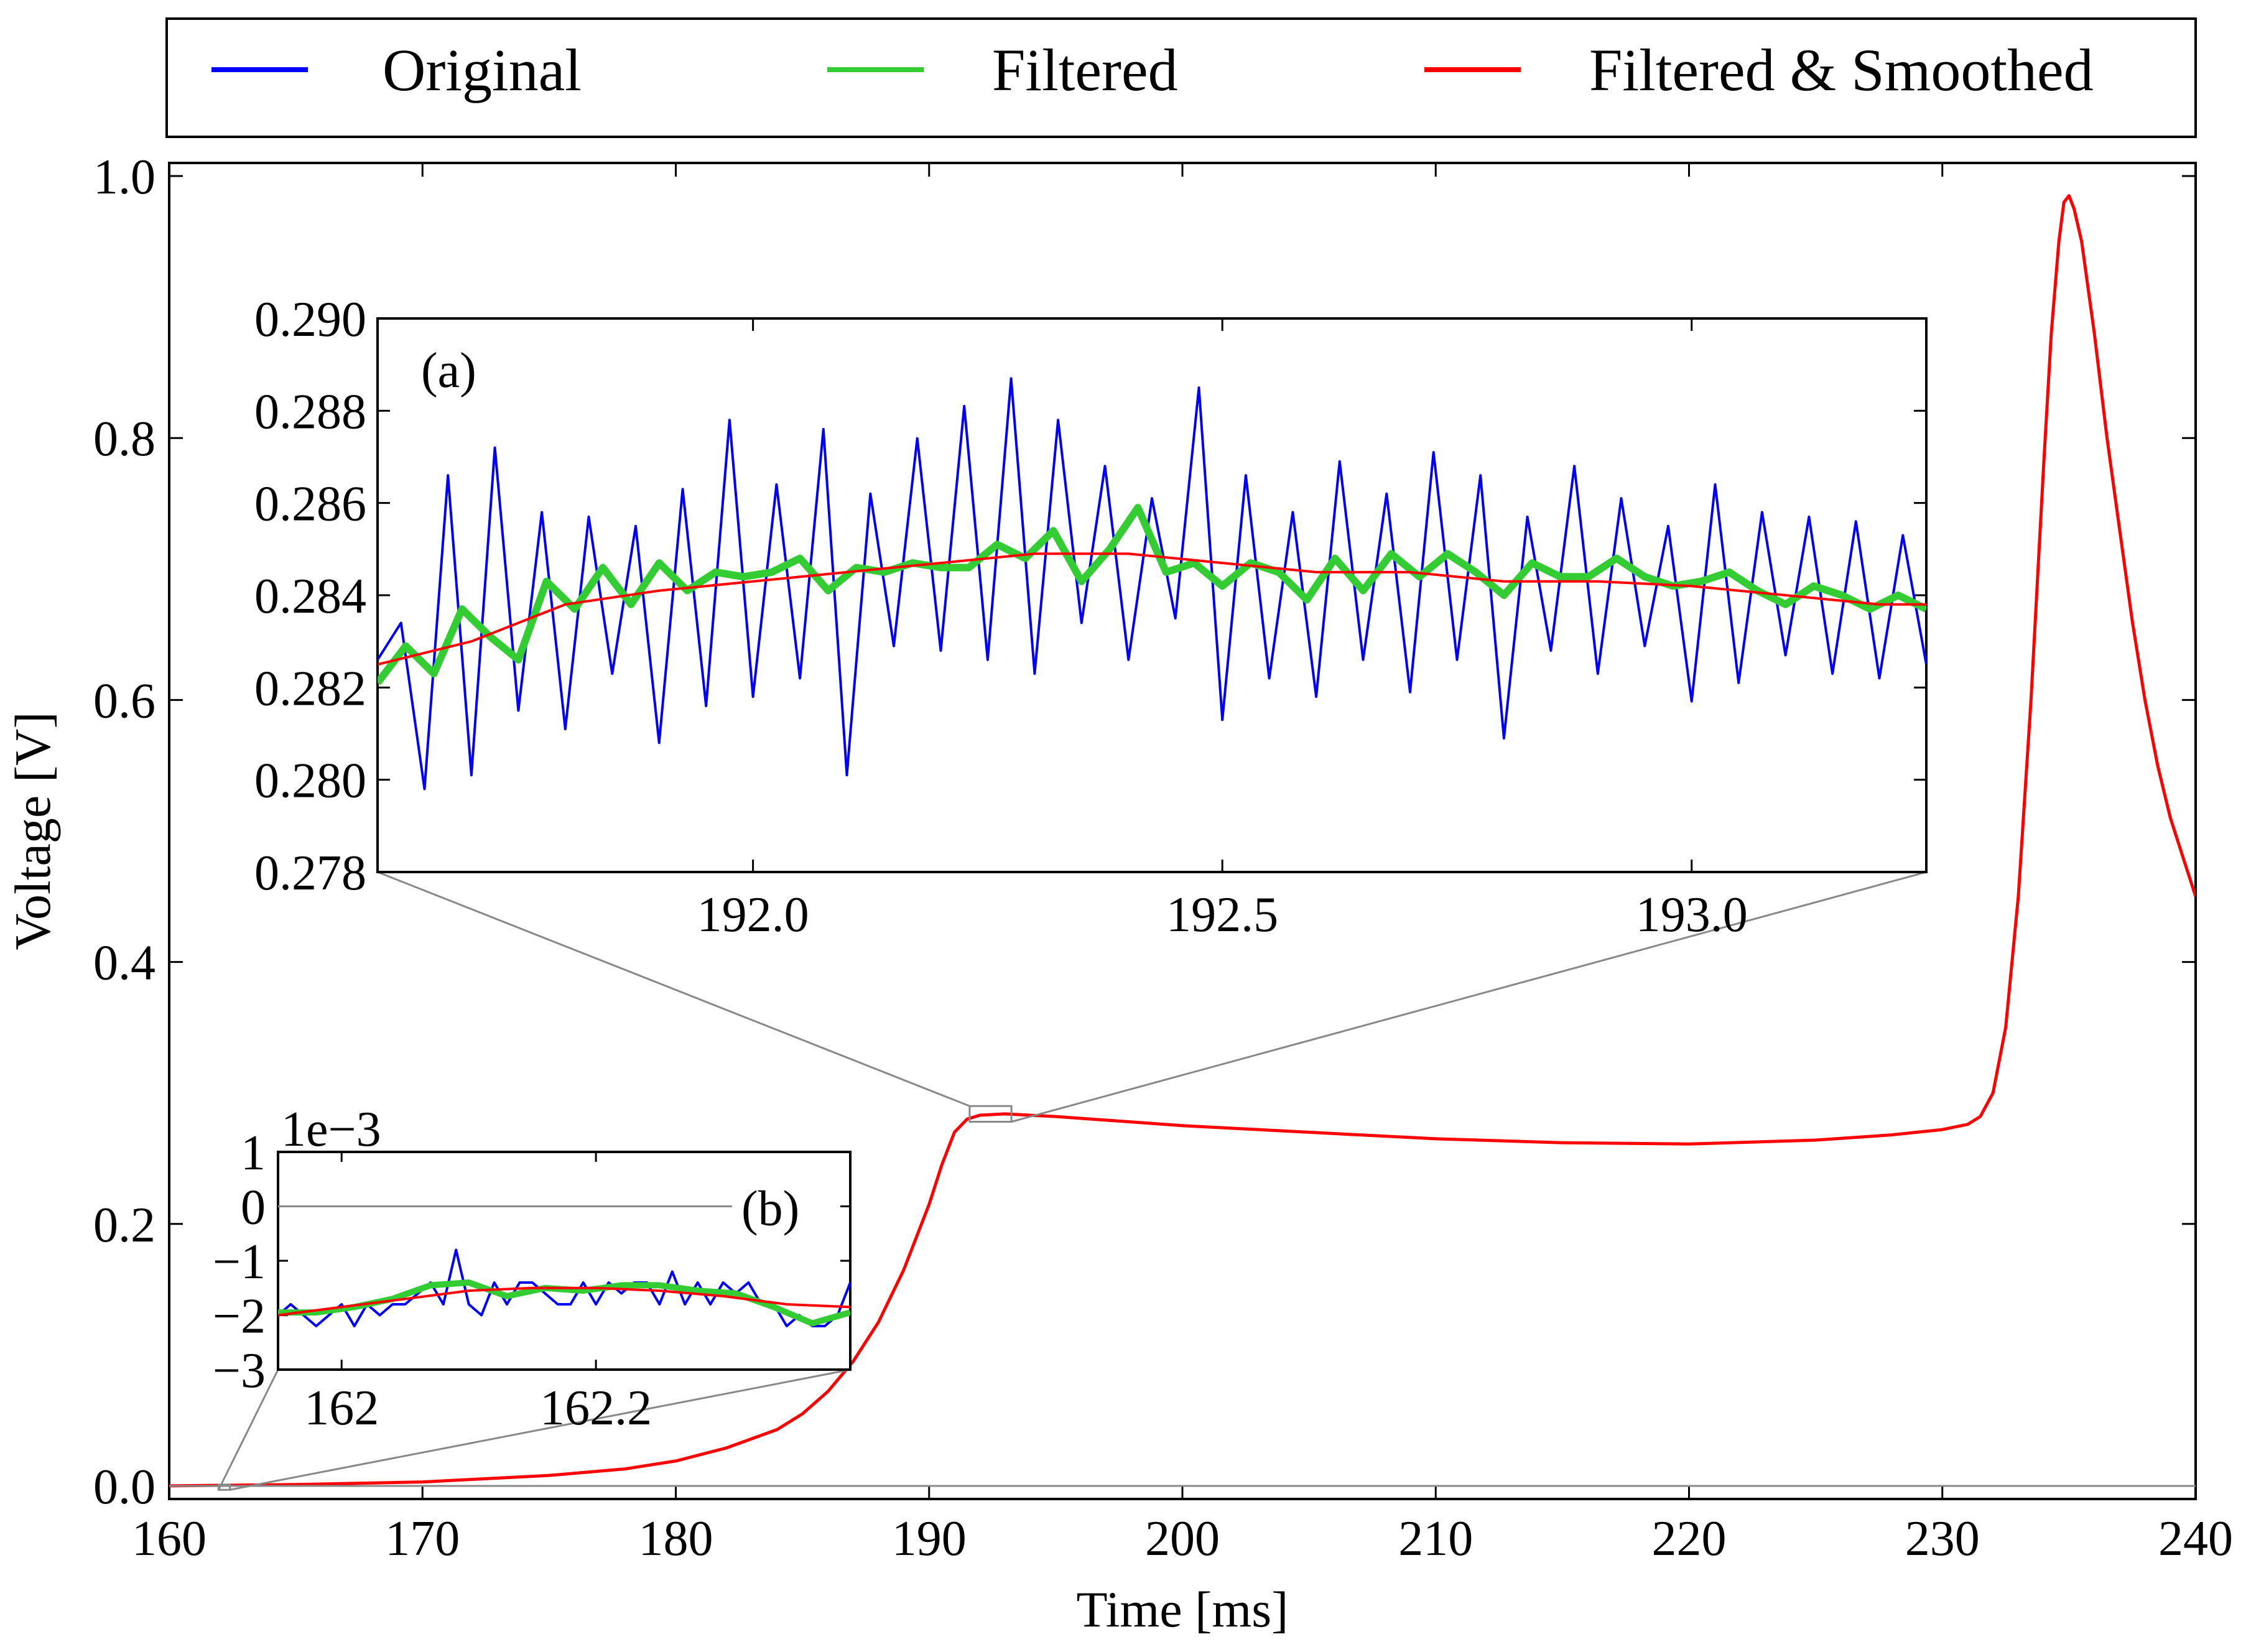  I want to click on main-xtick-label: 200, so click(1182, 1538).